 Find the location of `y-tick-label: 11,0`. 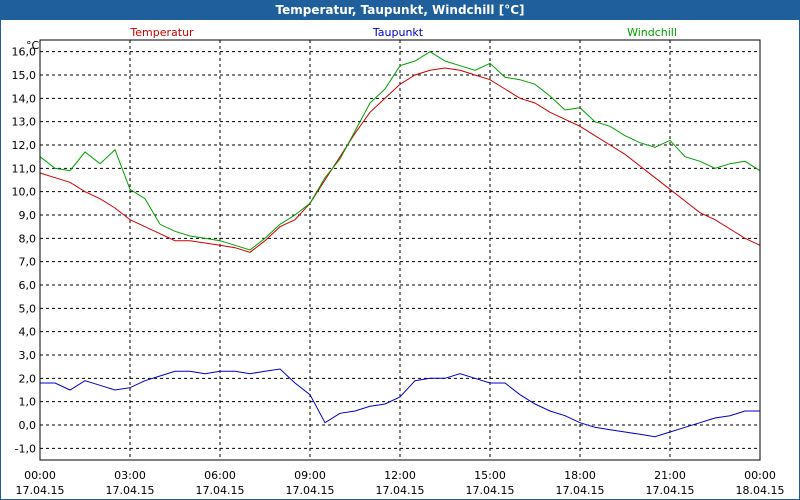

y-tick-label: 11,0 is located at coordinates (24, 168).